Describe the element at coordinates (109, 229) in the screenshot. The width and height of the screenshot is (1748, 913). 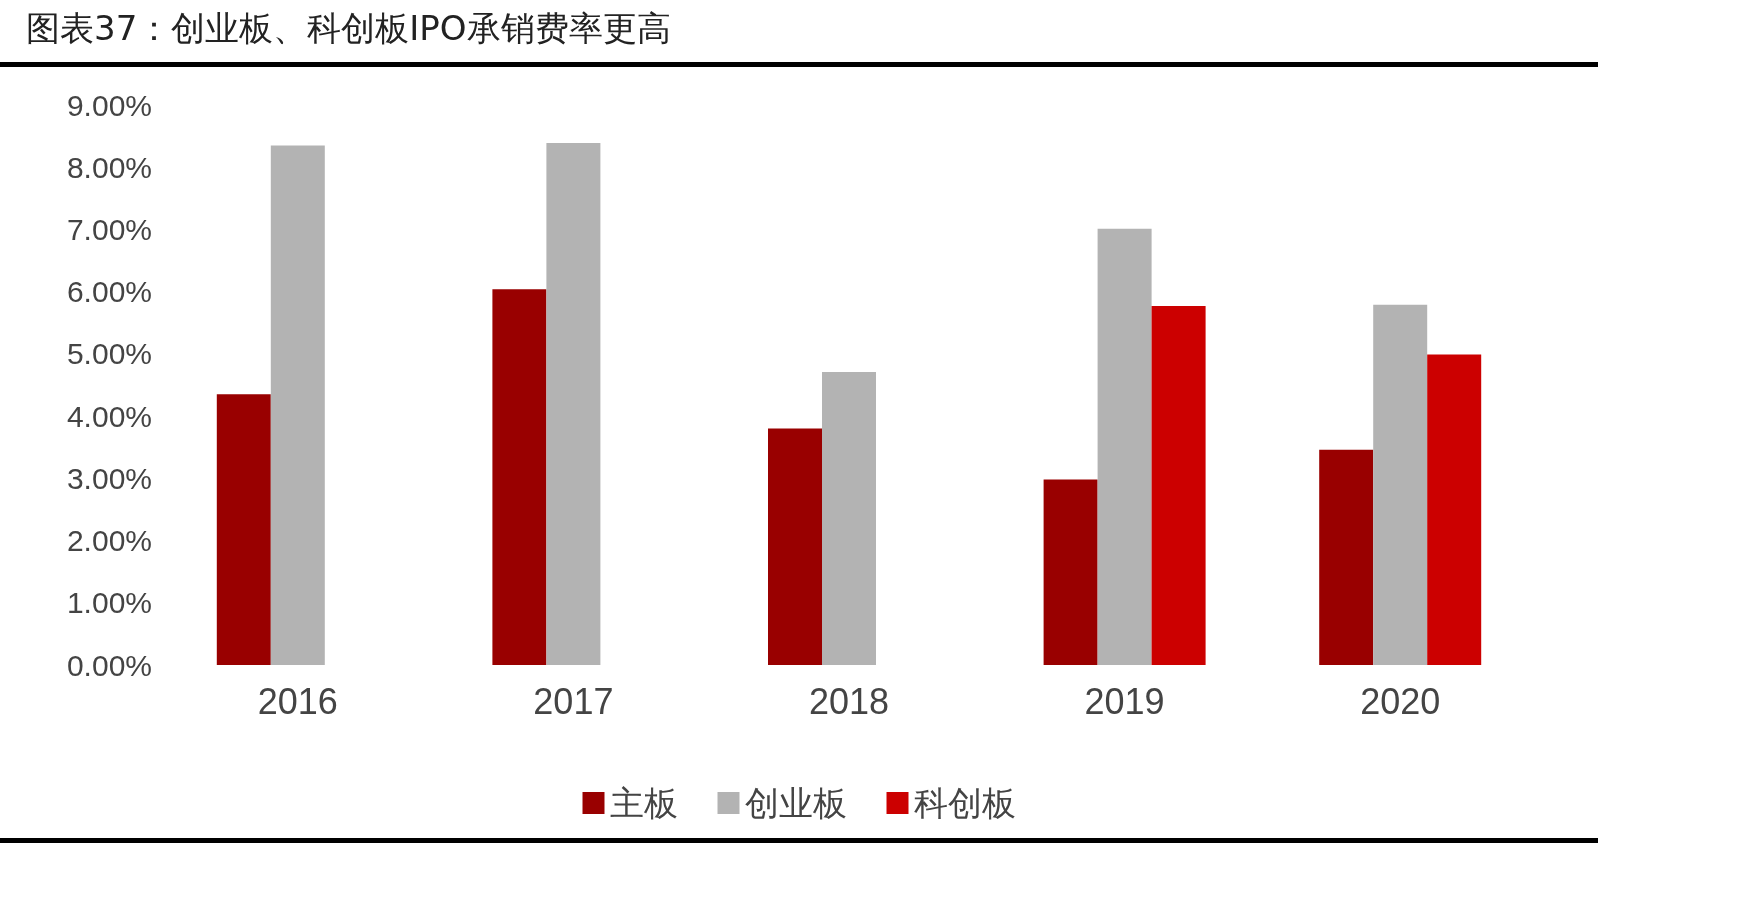
I see `y-tick-label: 7.00%` at that location.